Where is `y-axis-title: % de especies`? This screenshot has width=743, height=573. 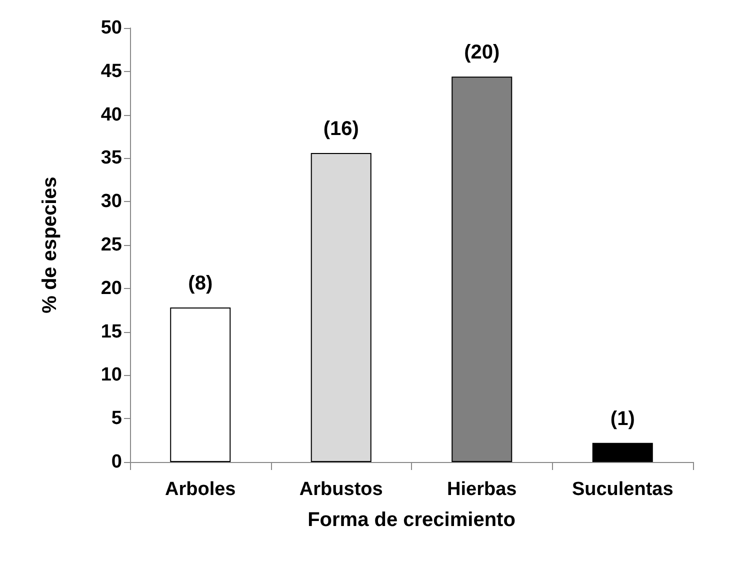 y-axis-title: % de especies is located at coordinates (50, 245).